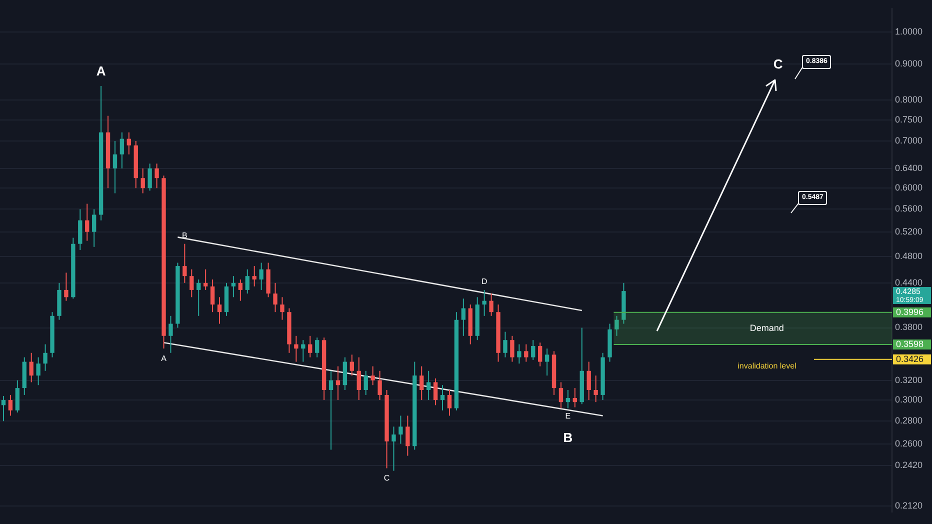 This screenshot has width=932, height=524. What do you see at coordinates (909, 31) in the screenshot?
I see `y-tick-label: 1.0000` at bounding box center [909, 31].